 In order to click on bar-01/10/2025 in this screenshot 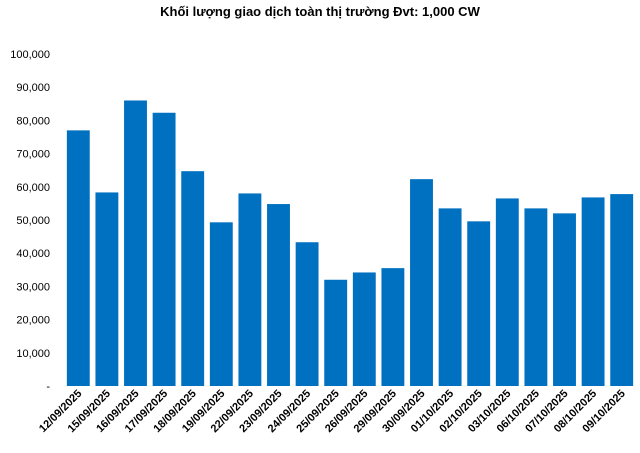, I will do `click(450, 297)`.